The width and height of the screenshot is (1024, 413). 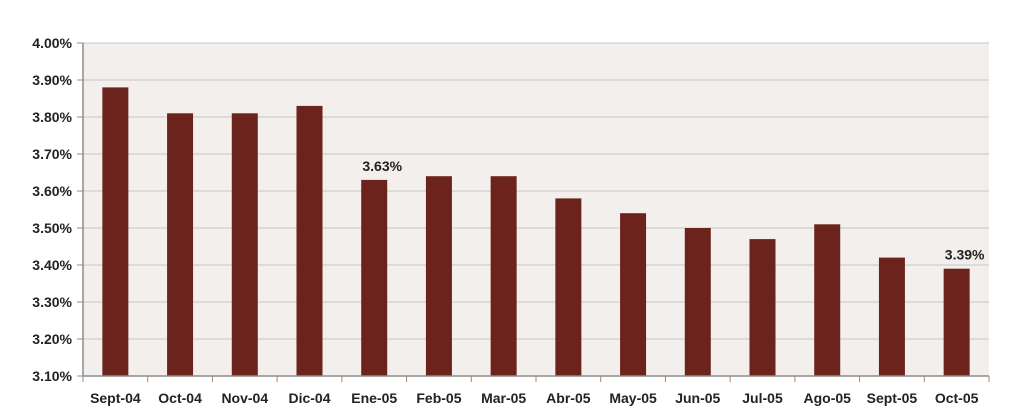 What do you see at coordinates (180, 398) in the screenshot?
I see `x-tick-label: Oct-04` at bounding box center [180, 398].